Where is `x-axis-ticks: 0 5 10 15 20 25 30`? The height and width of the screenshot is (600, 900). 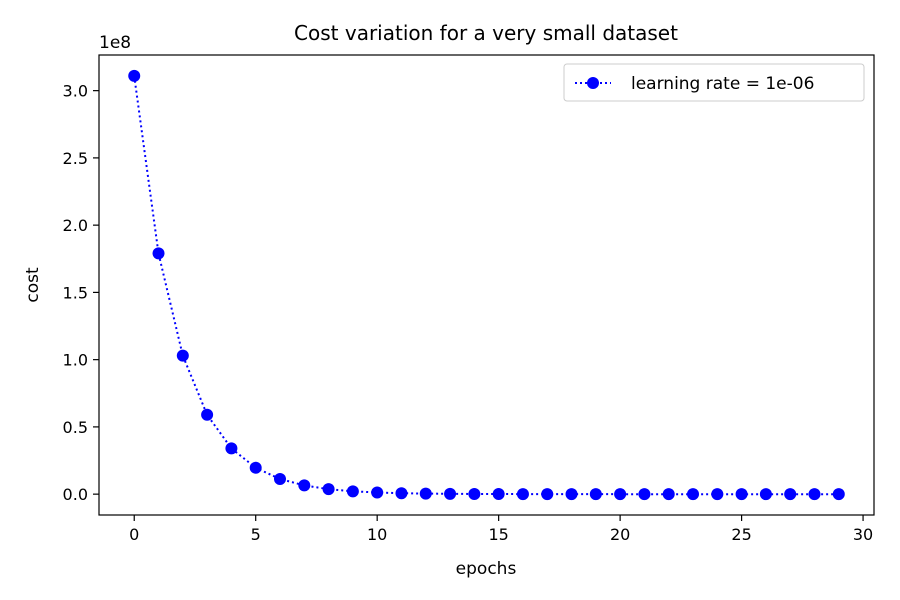
x-axis-ticks: 0 5 10 15 20 25 30 is located at coordinates (501, 529).